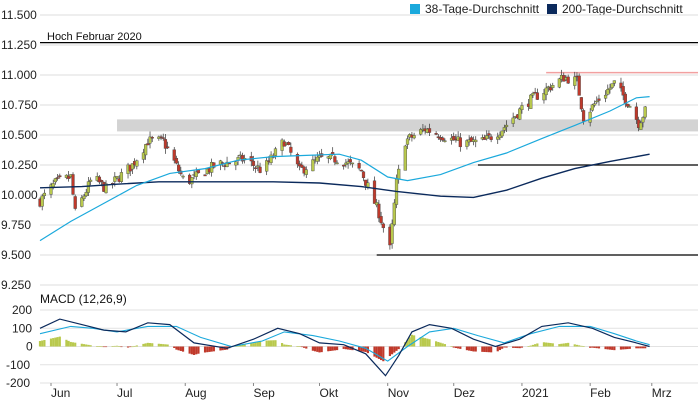 This screenshot has height=400, width=700. I want to click on hoch-annotation: Hoch Februar 2020, so click(94, 37).